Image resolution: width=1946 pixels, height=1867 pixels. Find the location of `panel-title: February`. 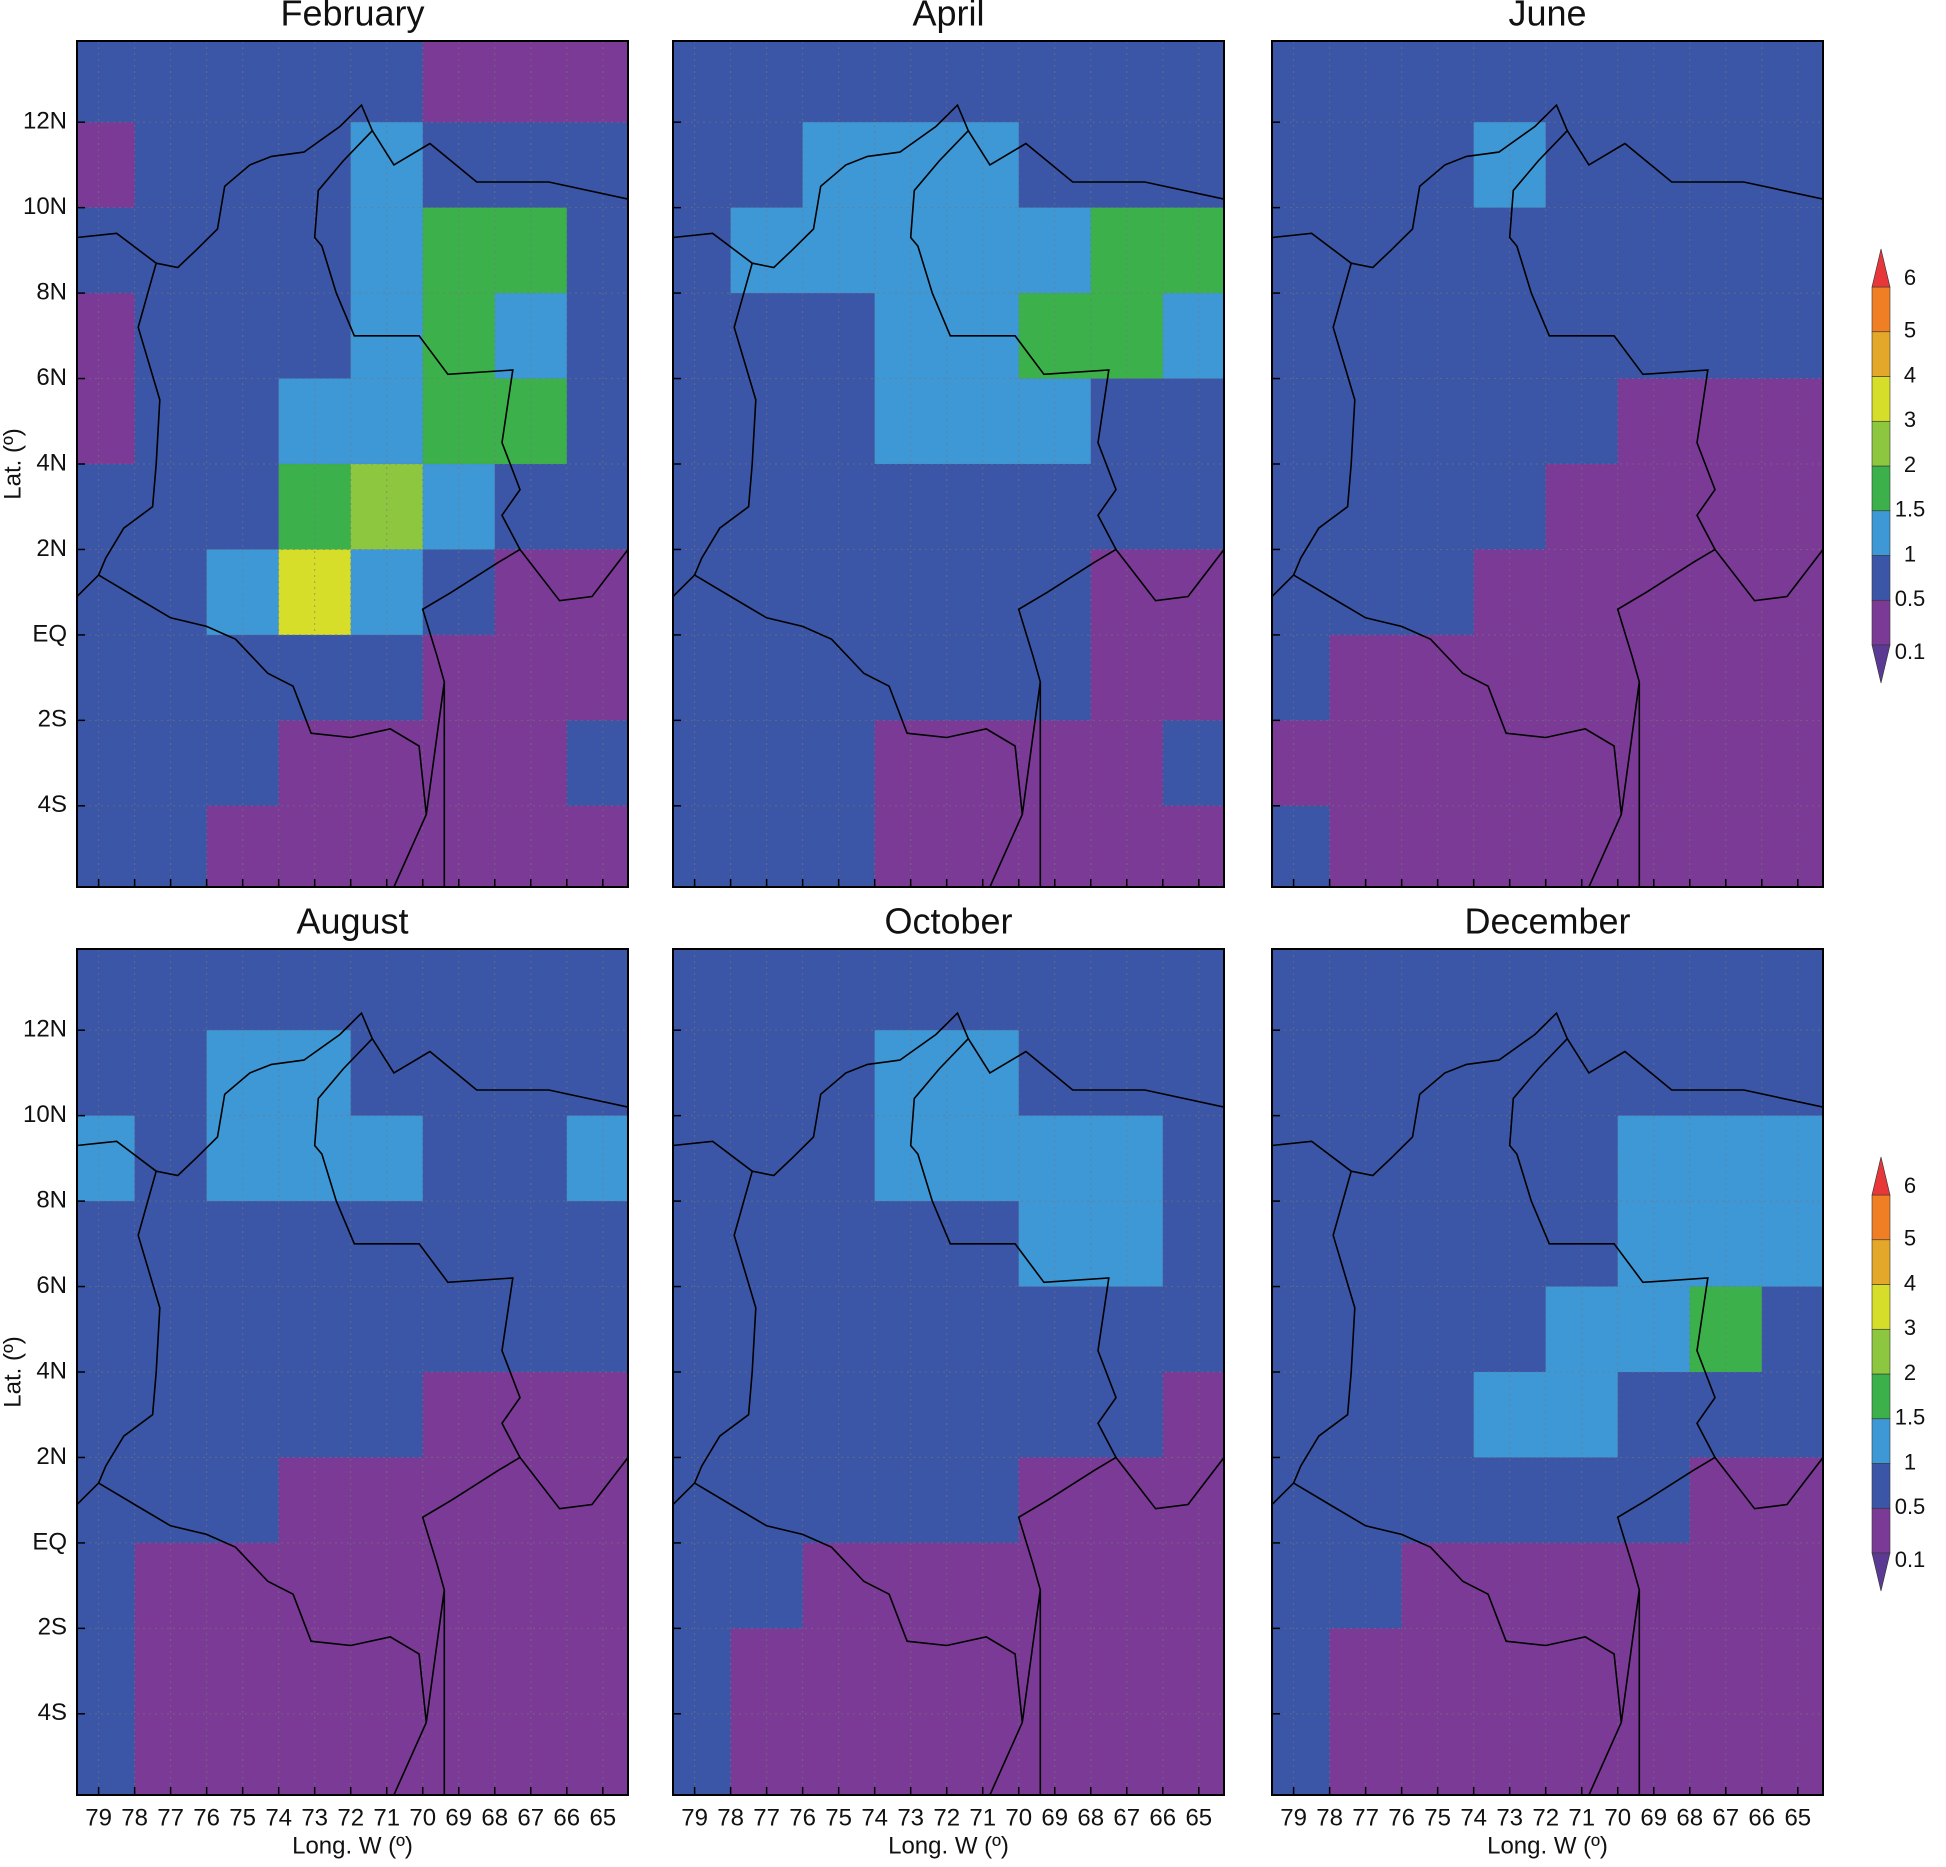

panel-title: February is located at coordinates (352, 17).